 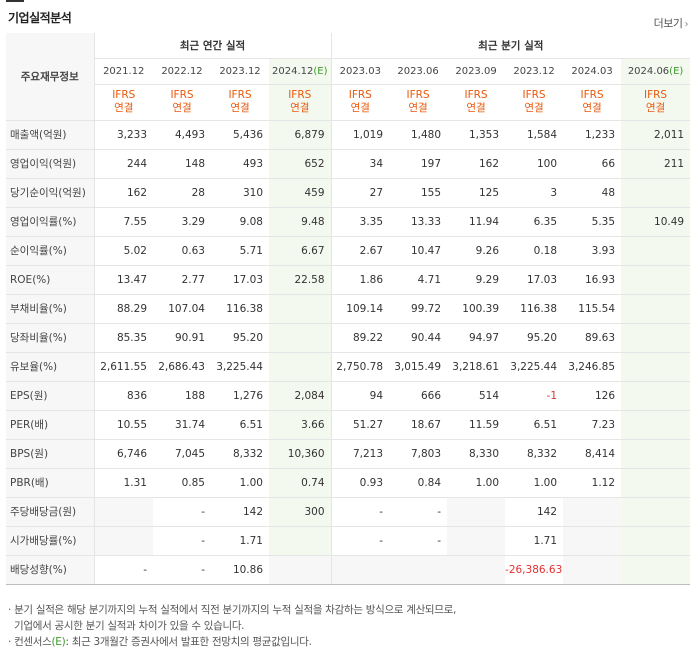 What do you see at coordinates (50, 395) in the screenshot?
I see `row-label: EPS(원)` at bounding box center [50, 395].